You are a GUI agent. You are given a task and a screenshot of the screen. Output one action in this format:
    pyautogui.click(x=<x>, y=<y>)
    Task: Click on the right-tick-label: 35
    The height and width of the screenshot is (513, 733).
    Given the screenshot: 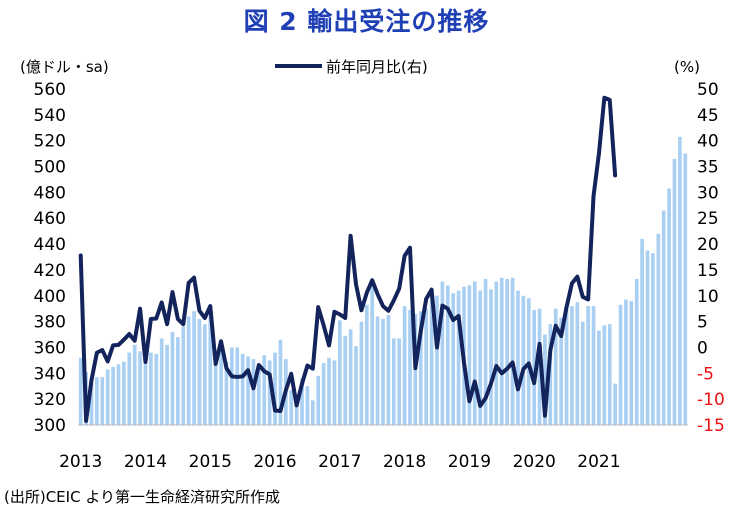 What is the action you would take?
    pyautogui.click(x=708, y=168)
    